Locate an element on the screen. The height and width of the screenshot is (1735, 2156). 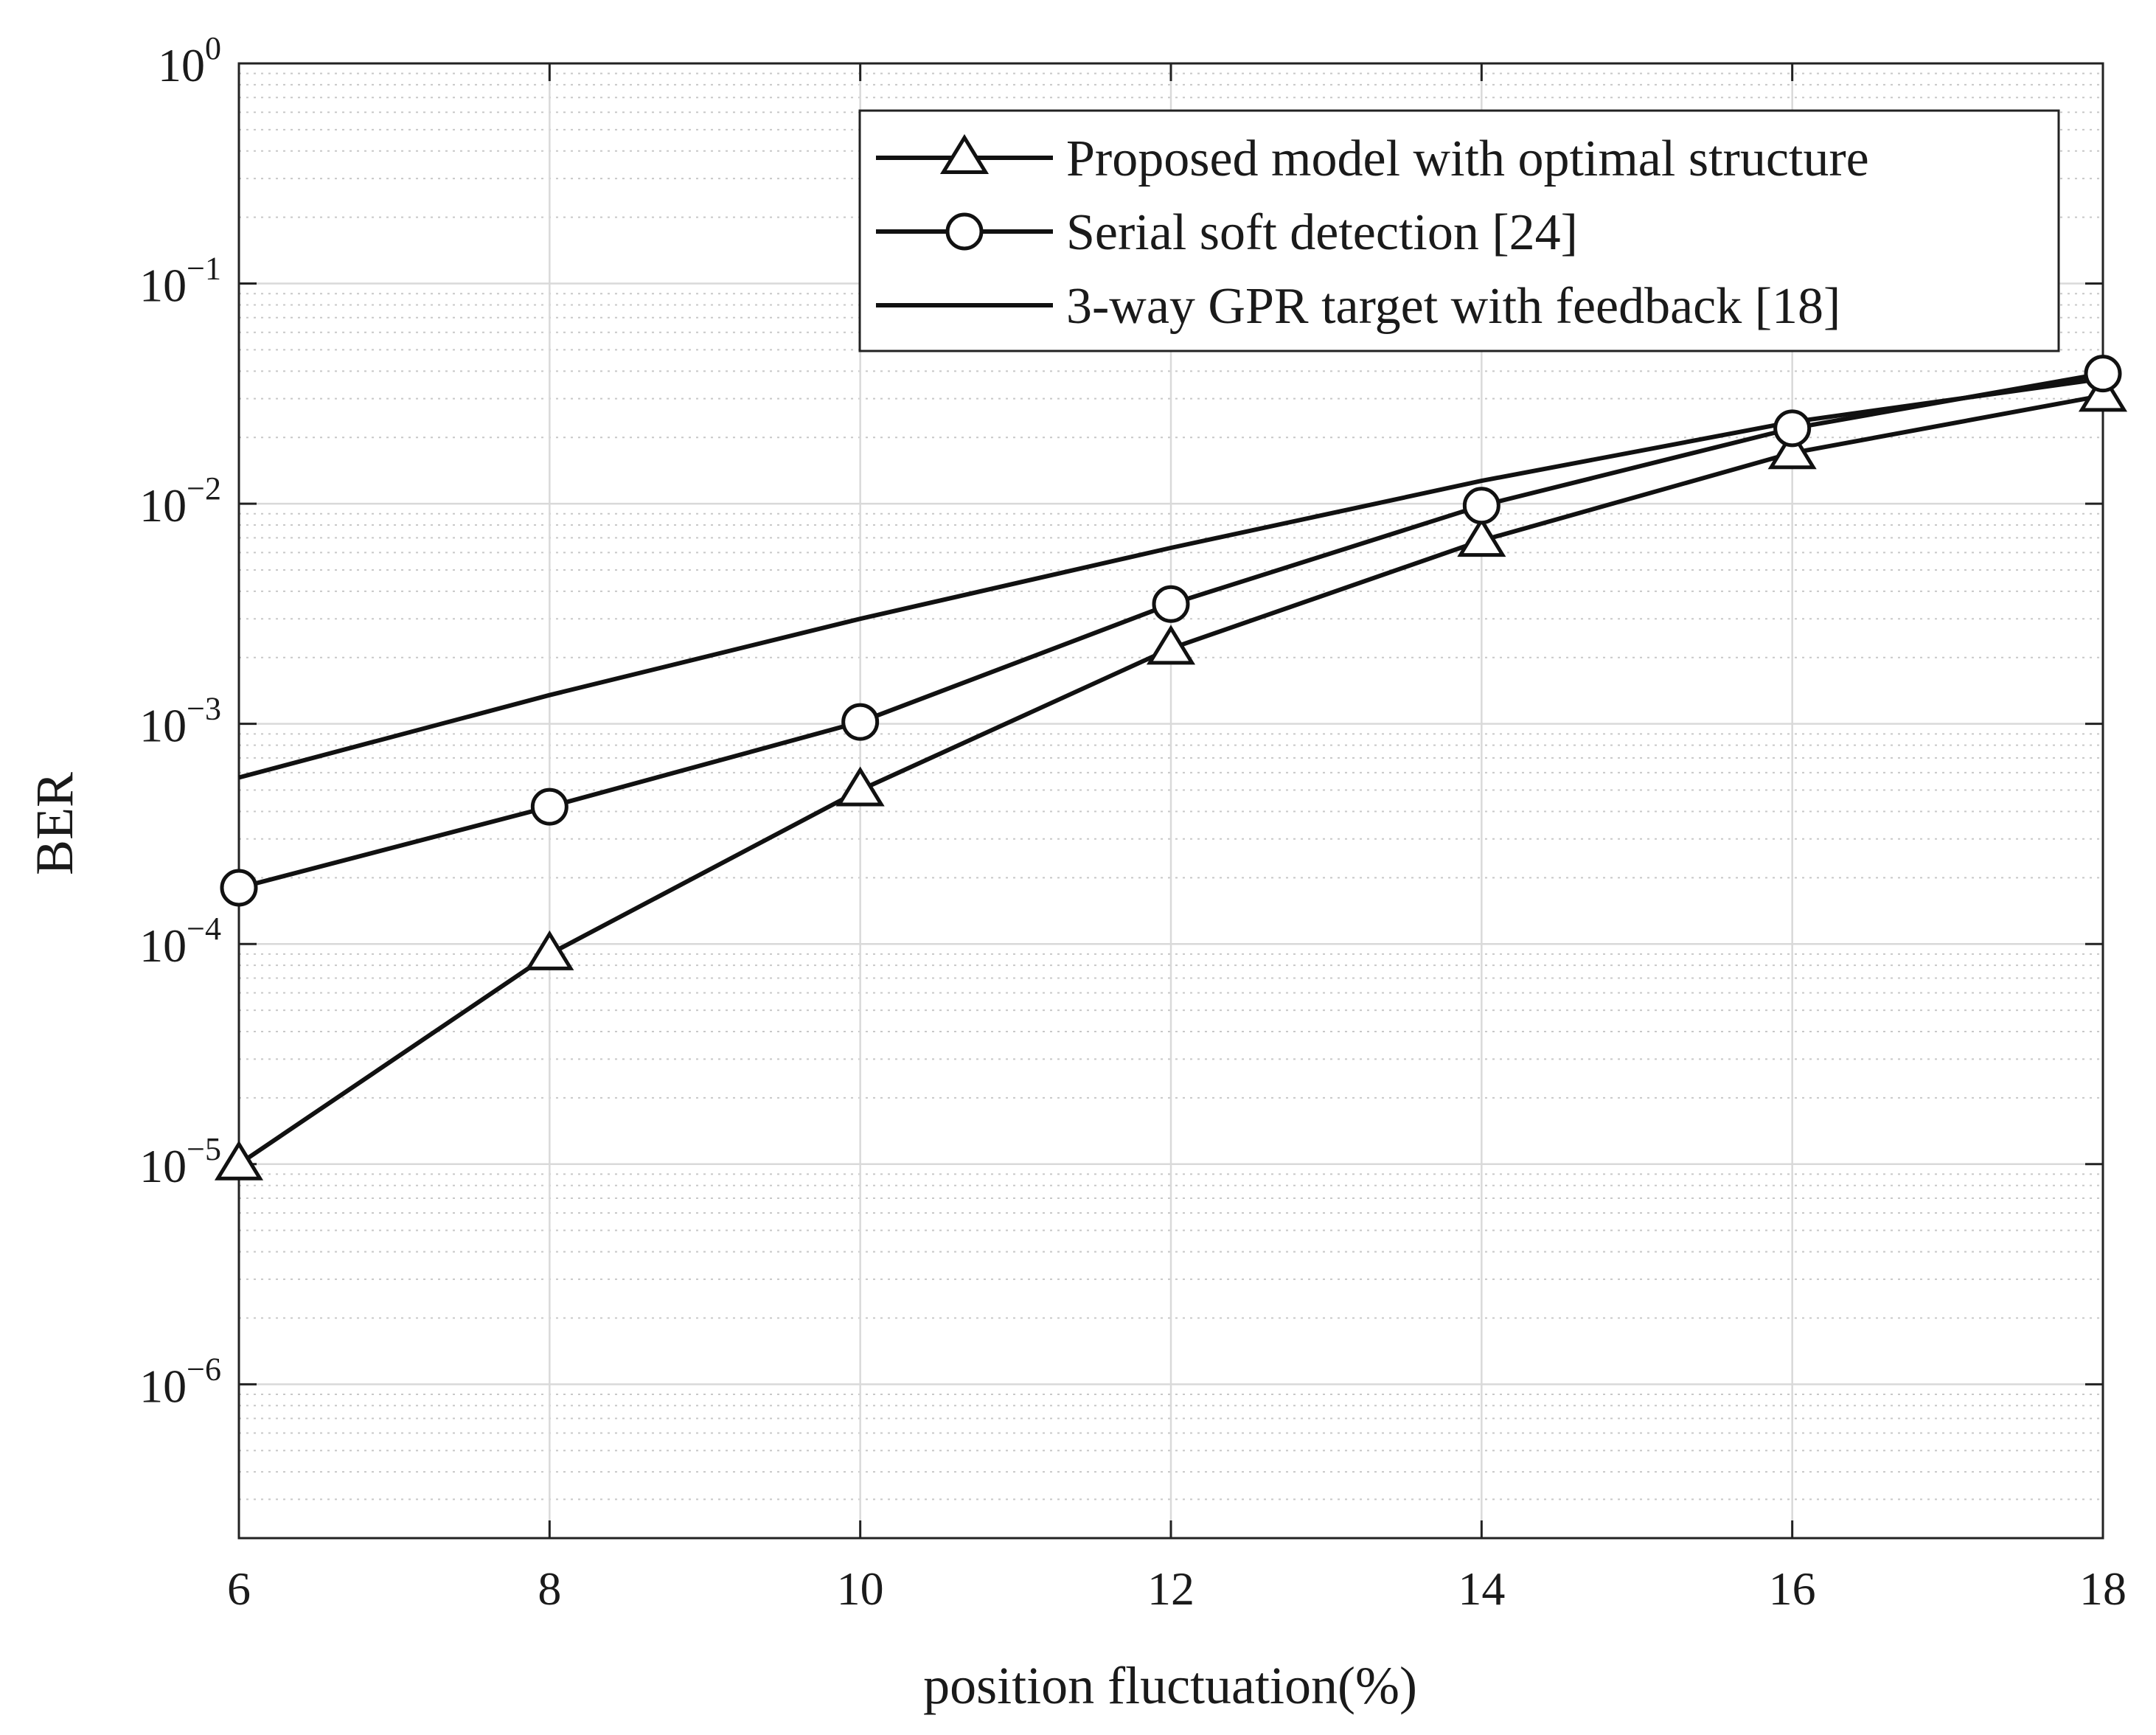
y-tick-label: 10⁻¹ is located at coordinates (180, 281).